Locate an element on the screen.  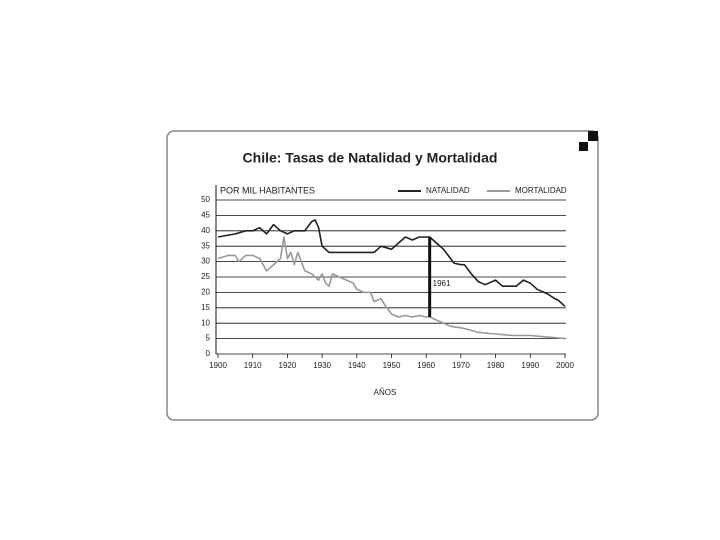
x-tick-label: 1930 is located at coordinates (322, 365).